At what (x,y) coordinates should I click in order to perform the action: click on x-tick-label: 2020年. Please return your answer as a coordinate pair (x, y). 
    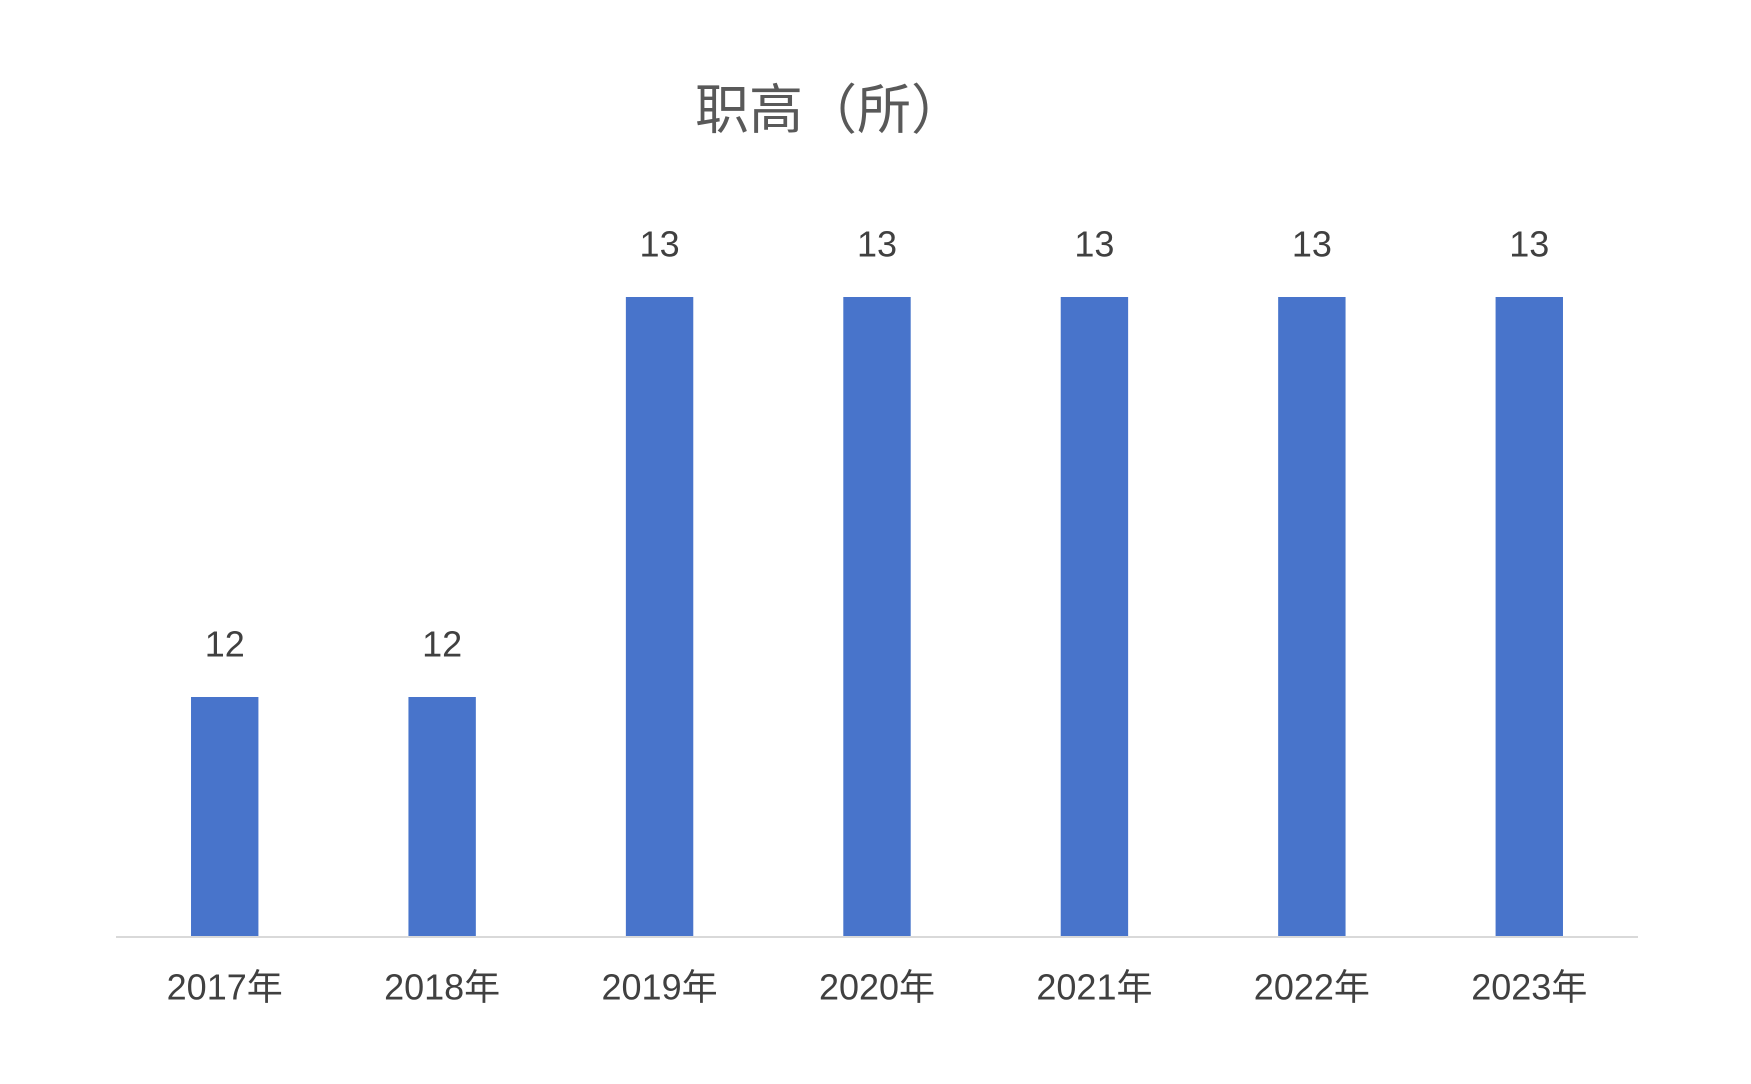
    Looking at the image, I should click on (877, 987).